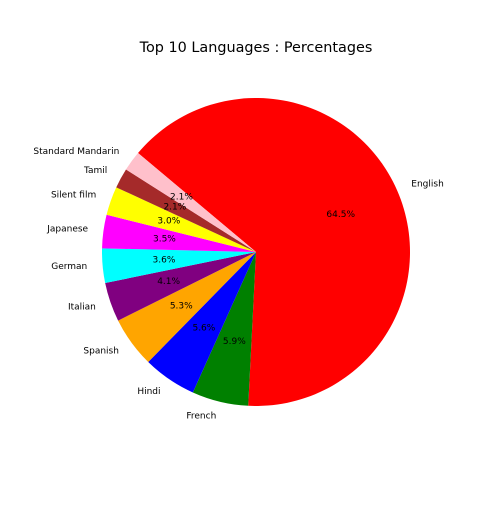 This screenshot has width=500, height=505. Describe the element at coordinates (82, 307) in the screenshot. I see `slice-label-italian: Italian` at that location.